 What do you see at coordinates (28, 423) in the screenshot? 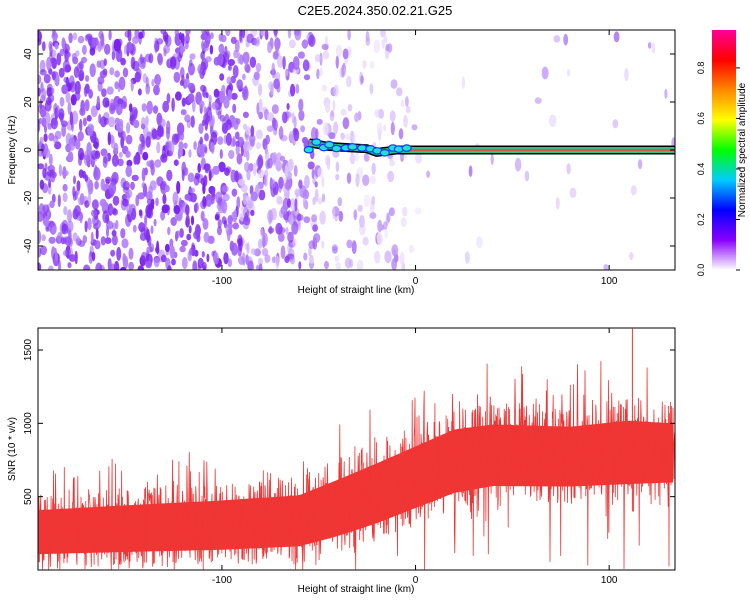
I see `snr-y-tick-label: 1000` at bounding box center [28, 423].